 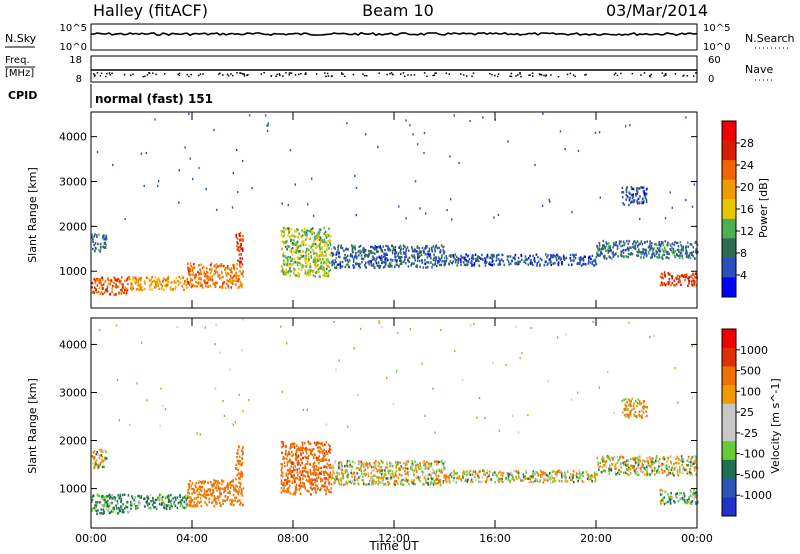 What do you see at coordinates (394, 37) in the screenshot?
I see `nsky-panel` at bounding box center [394, 37].